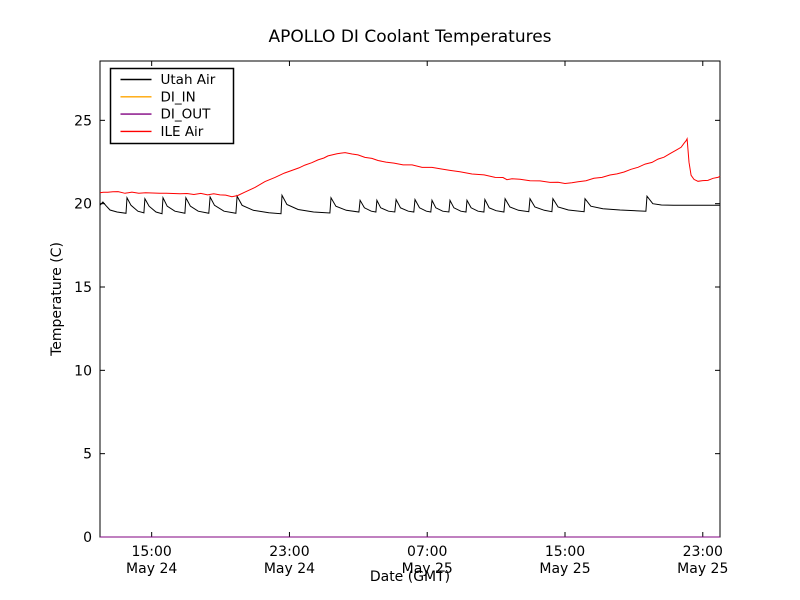  I want to click on legend-label-utah-air: Utah Air, so click(188, 80).